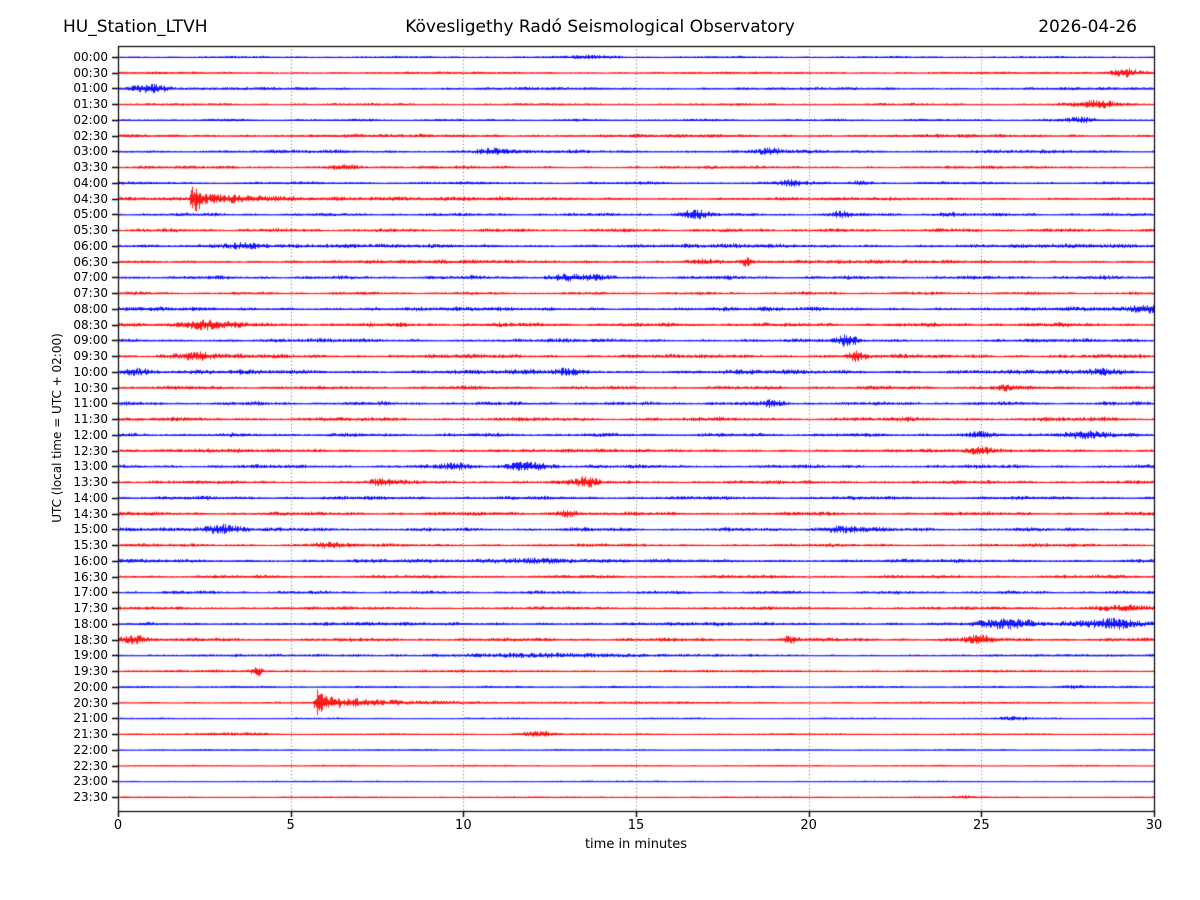  I want to click on row-time-label: 14:30, so click(90, 513).